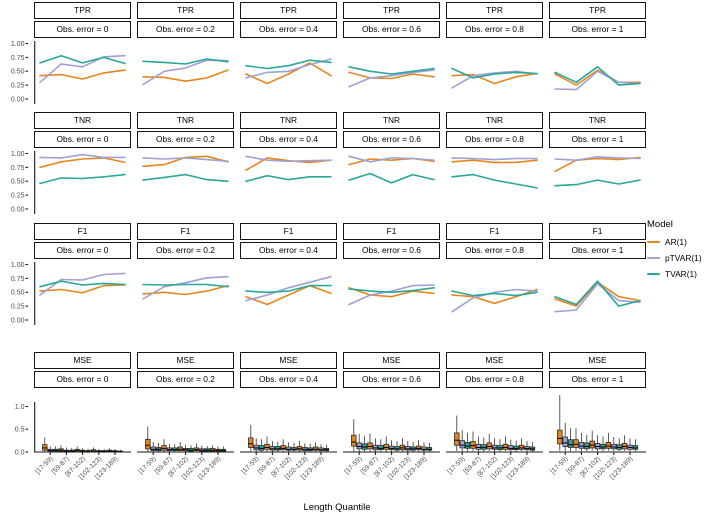  Describe the element at coordinates (185, 453) in the screenshot. I see `plot-mse-1: [17-59)[59-87)[87-102)[102-123)[123-189)` at that location.